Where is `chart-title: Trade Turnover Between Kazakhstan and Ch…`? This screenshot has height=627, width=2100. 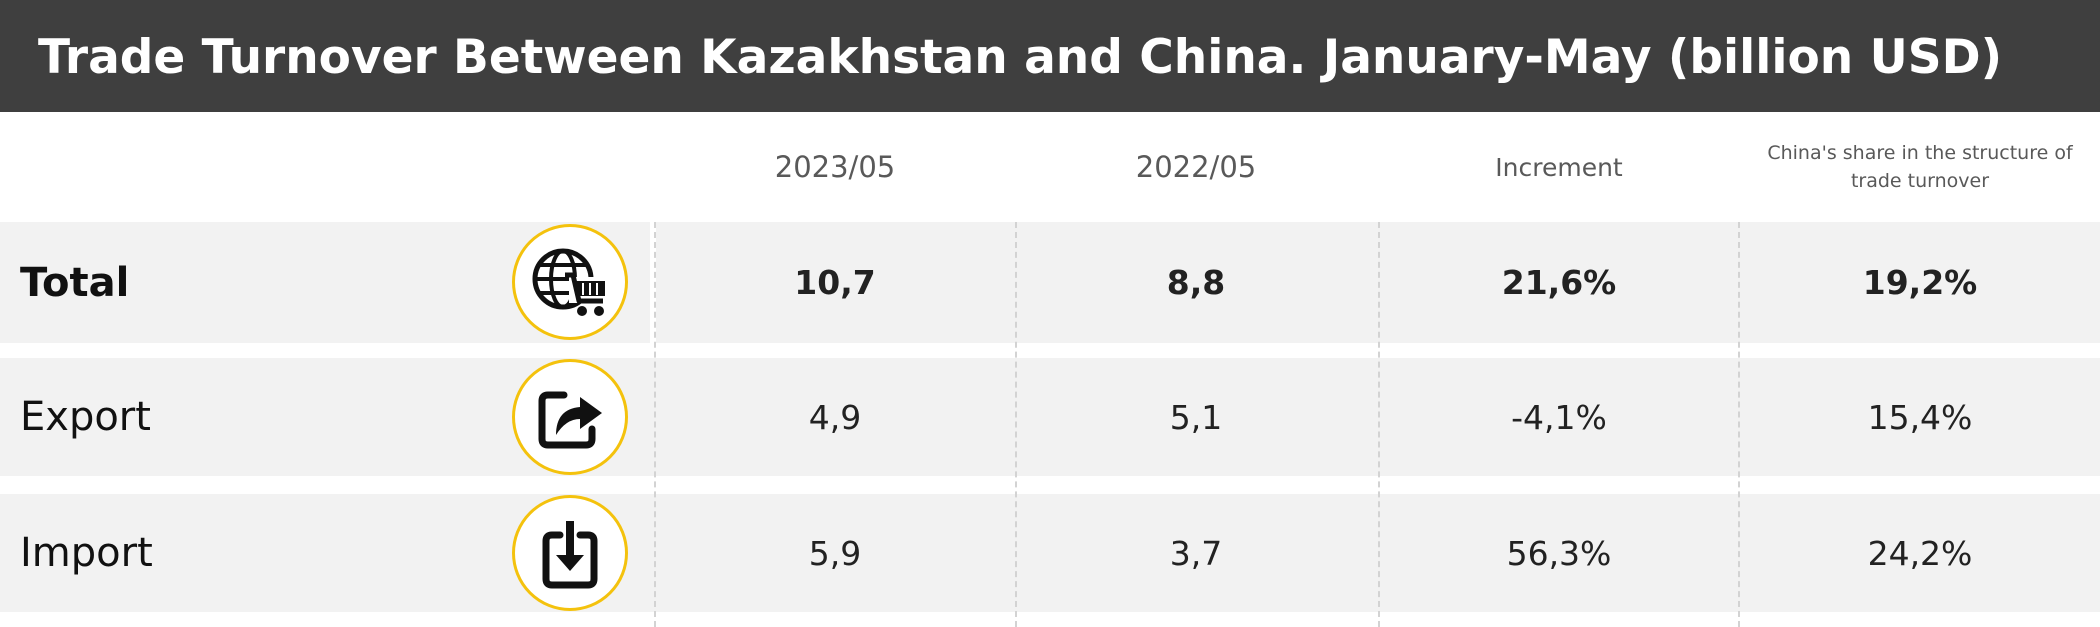
chart-title: Trade Turnover Between Kazakhstan and Ch… is located at coordinates (1020, 57).